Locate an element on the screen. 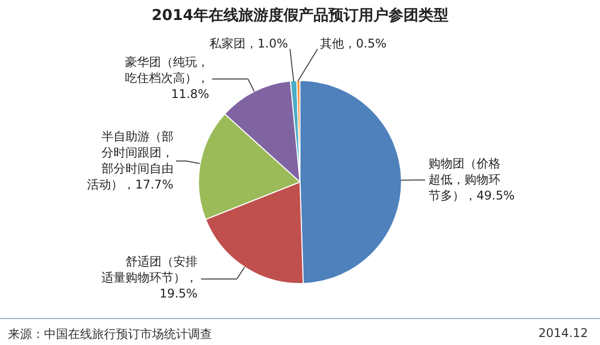  source-note: 来源：中国在线旅行预订市场统计调查 is located at coordinates (110, 334).